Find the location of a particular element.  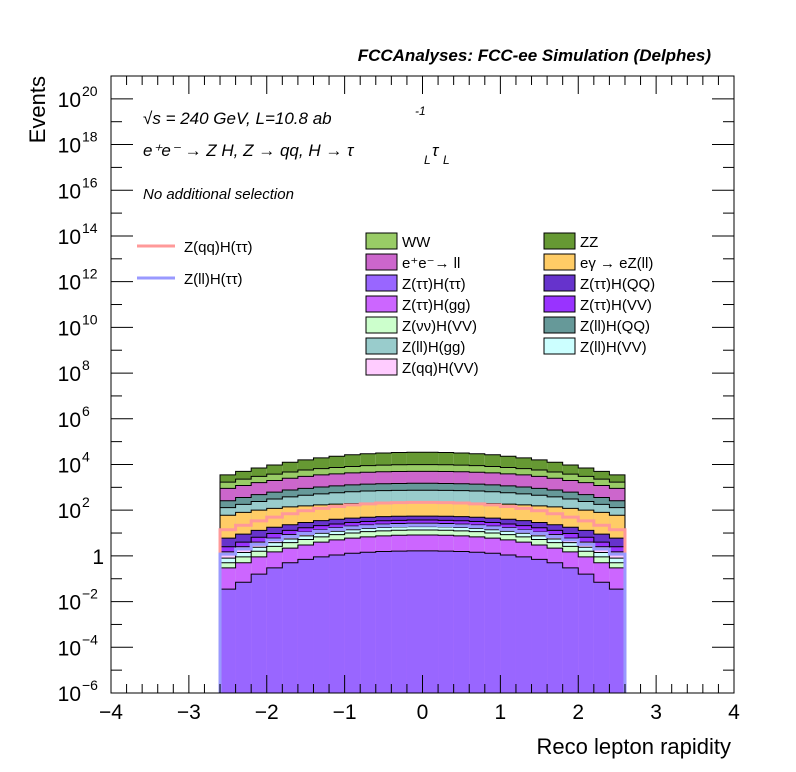

signal-line-signal_qq is located at coordinates (422, 596).